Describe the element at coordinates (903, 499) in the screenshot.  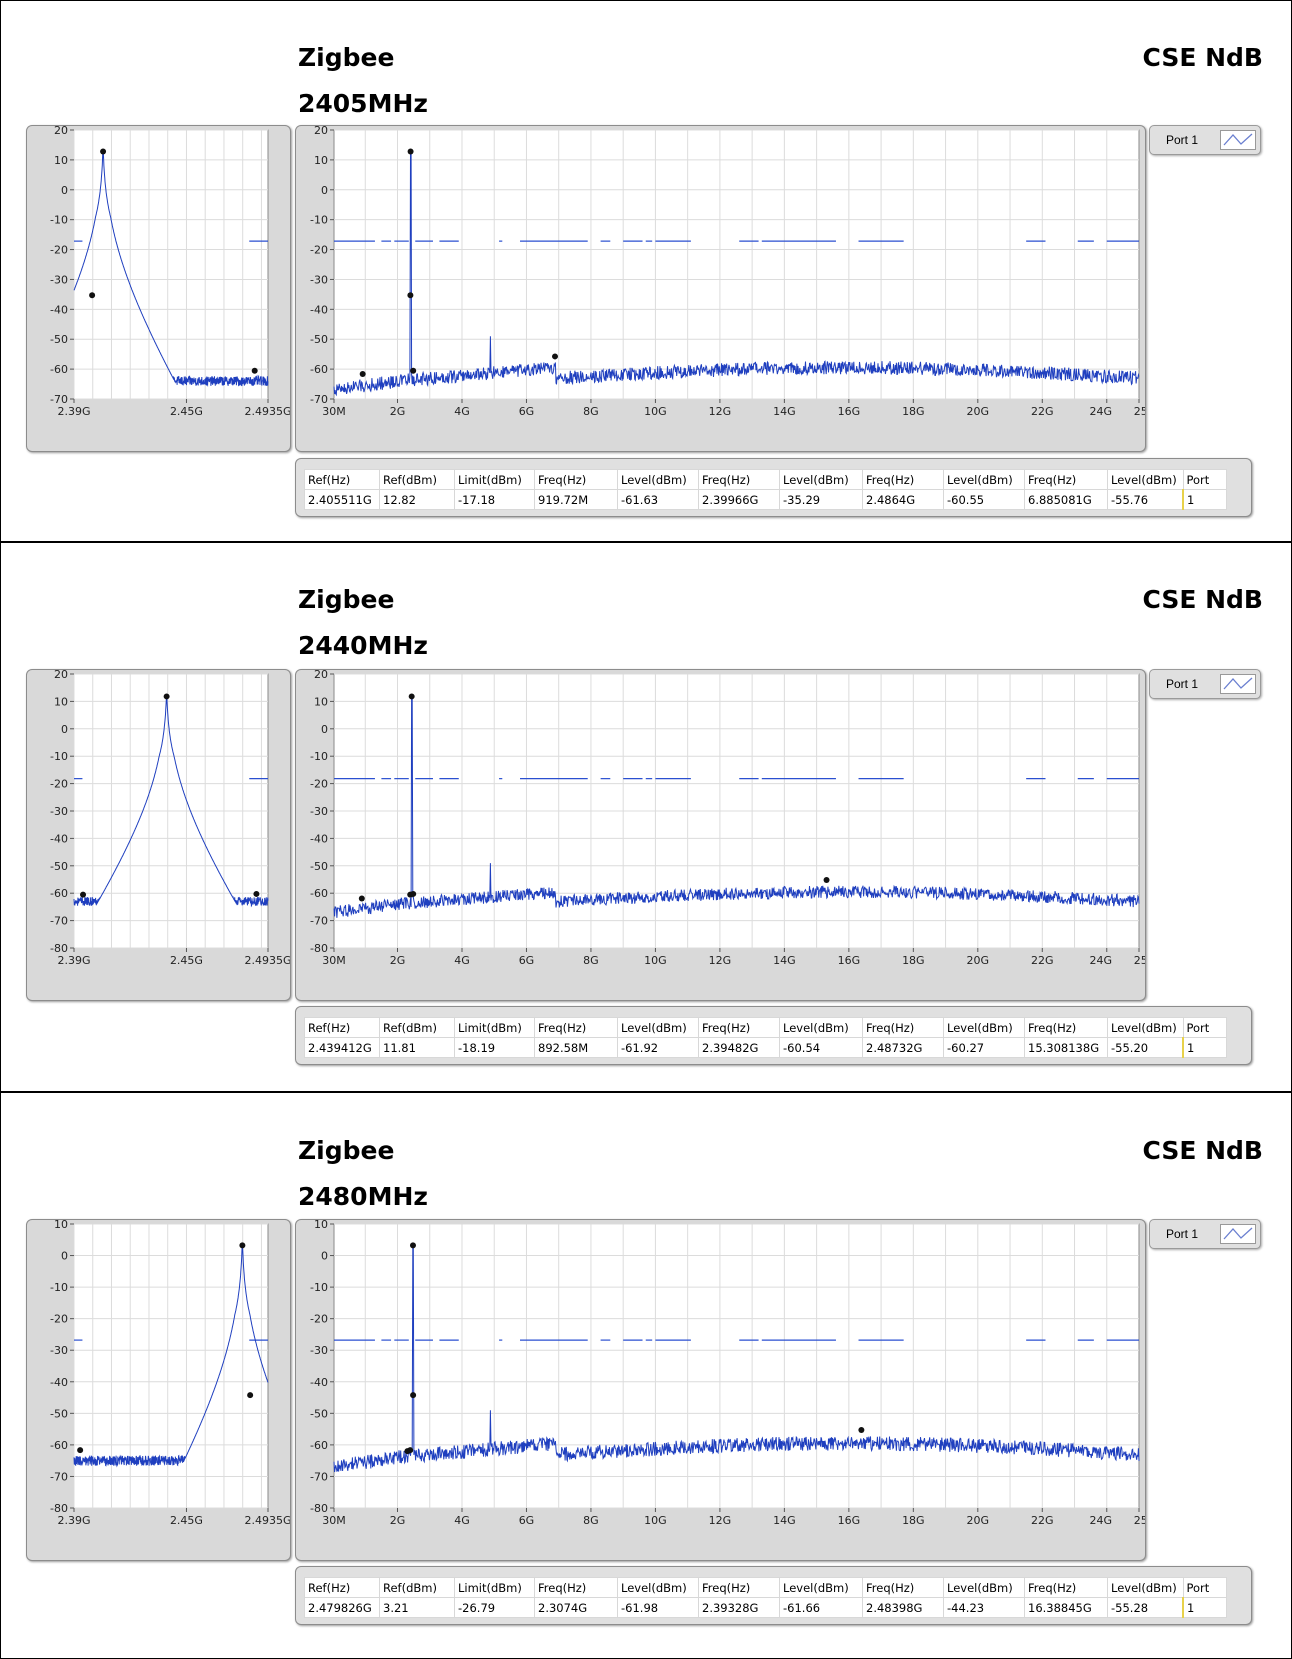
I see `table-cell: 2.4864G` at that location.